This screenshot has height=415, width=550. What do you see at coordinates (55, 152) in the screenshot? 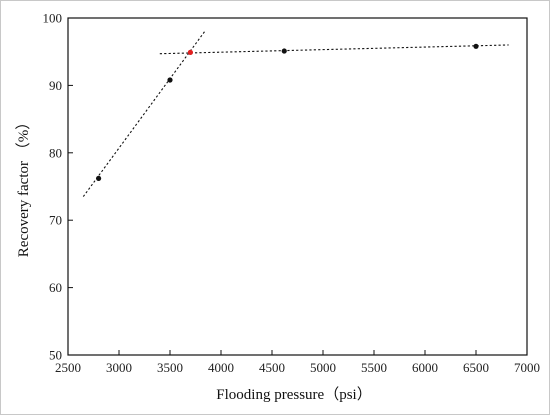
I see `y-tick-label: 80` at bounding box center [55, 152].